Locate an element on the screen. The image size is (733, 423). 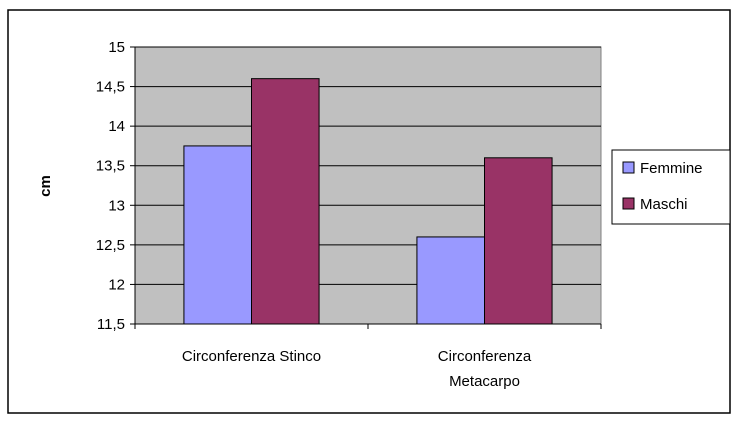
y-tick-label: 11,5 is located at coordinates (111, 324).